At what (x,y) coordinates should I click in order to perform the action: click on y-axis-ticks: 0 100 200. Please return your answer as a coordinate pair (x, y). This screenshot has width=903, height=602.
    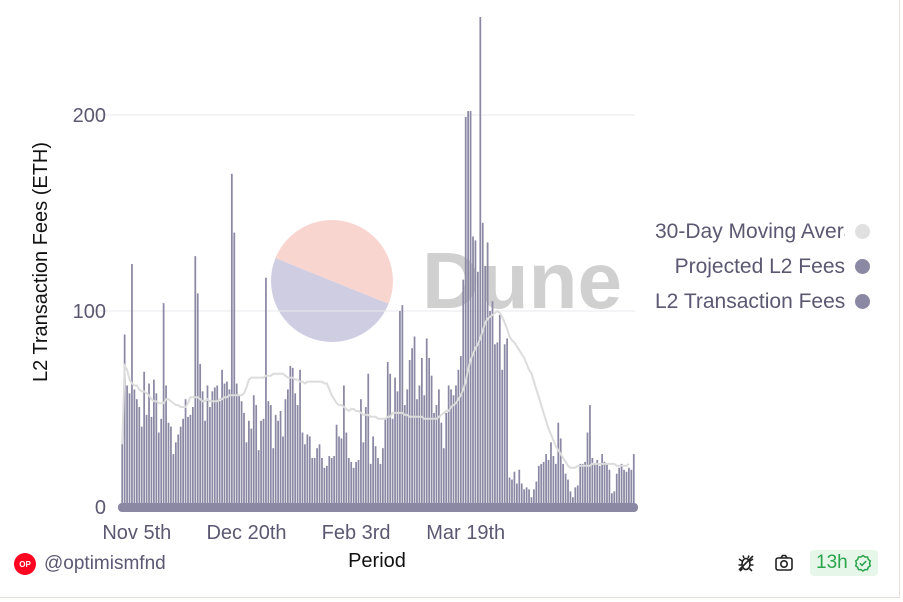
    Looking at the image, I should click on (89, 312).